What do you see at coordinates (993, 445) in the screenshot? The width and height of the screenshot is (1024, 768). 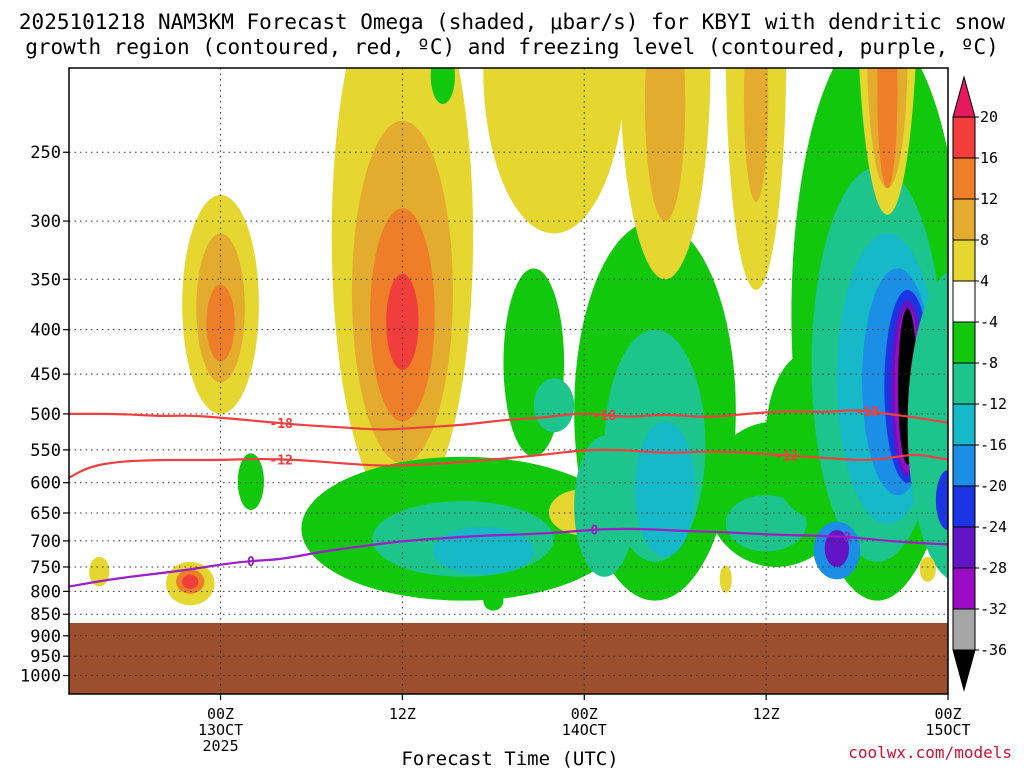 I see `colorbar-label--16: -16` at bounding box center [993, 445].